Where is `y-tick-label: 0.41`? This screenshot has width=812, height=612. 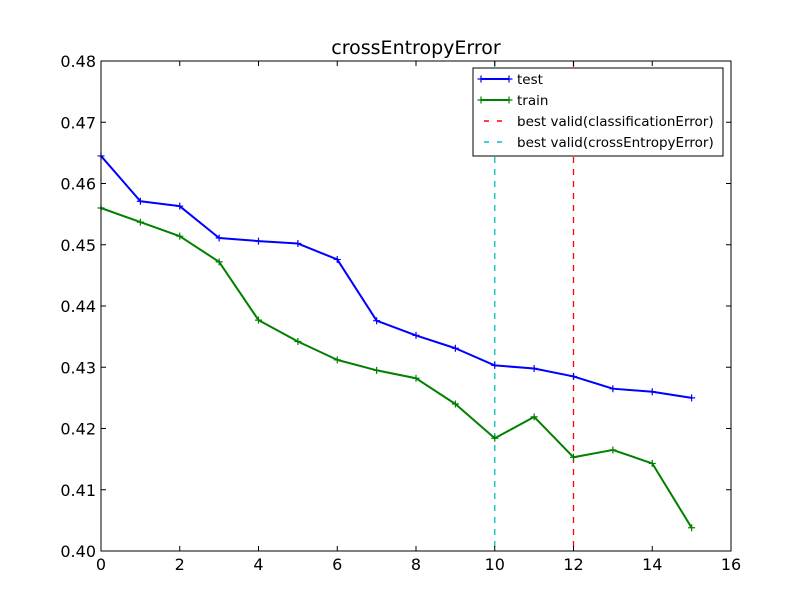 y-tick-label: 0.41 is located at coordinates (78, 490).